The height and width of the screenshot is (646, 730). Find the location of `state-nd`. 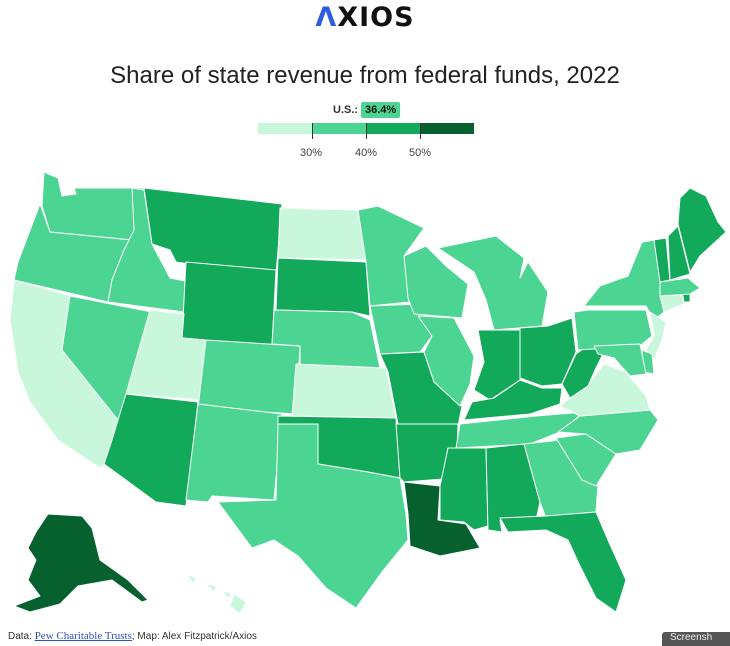

state-nd is located at coordinates (322, 234).